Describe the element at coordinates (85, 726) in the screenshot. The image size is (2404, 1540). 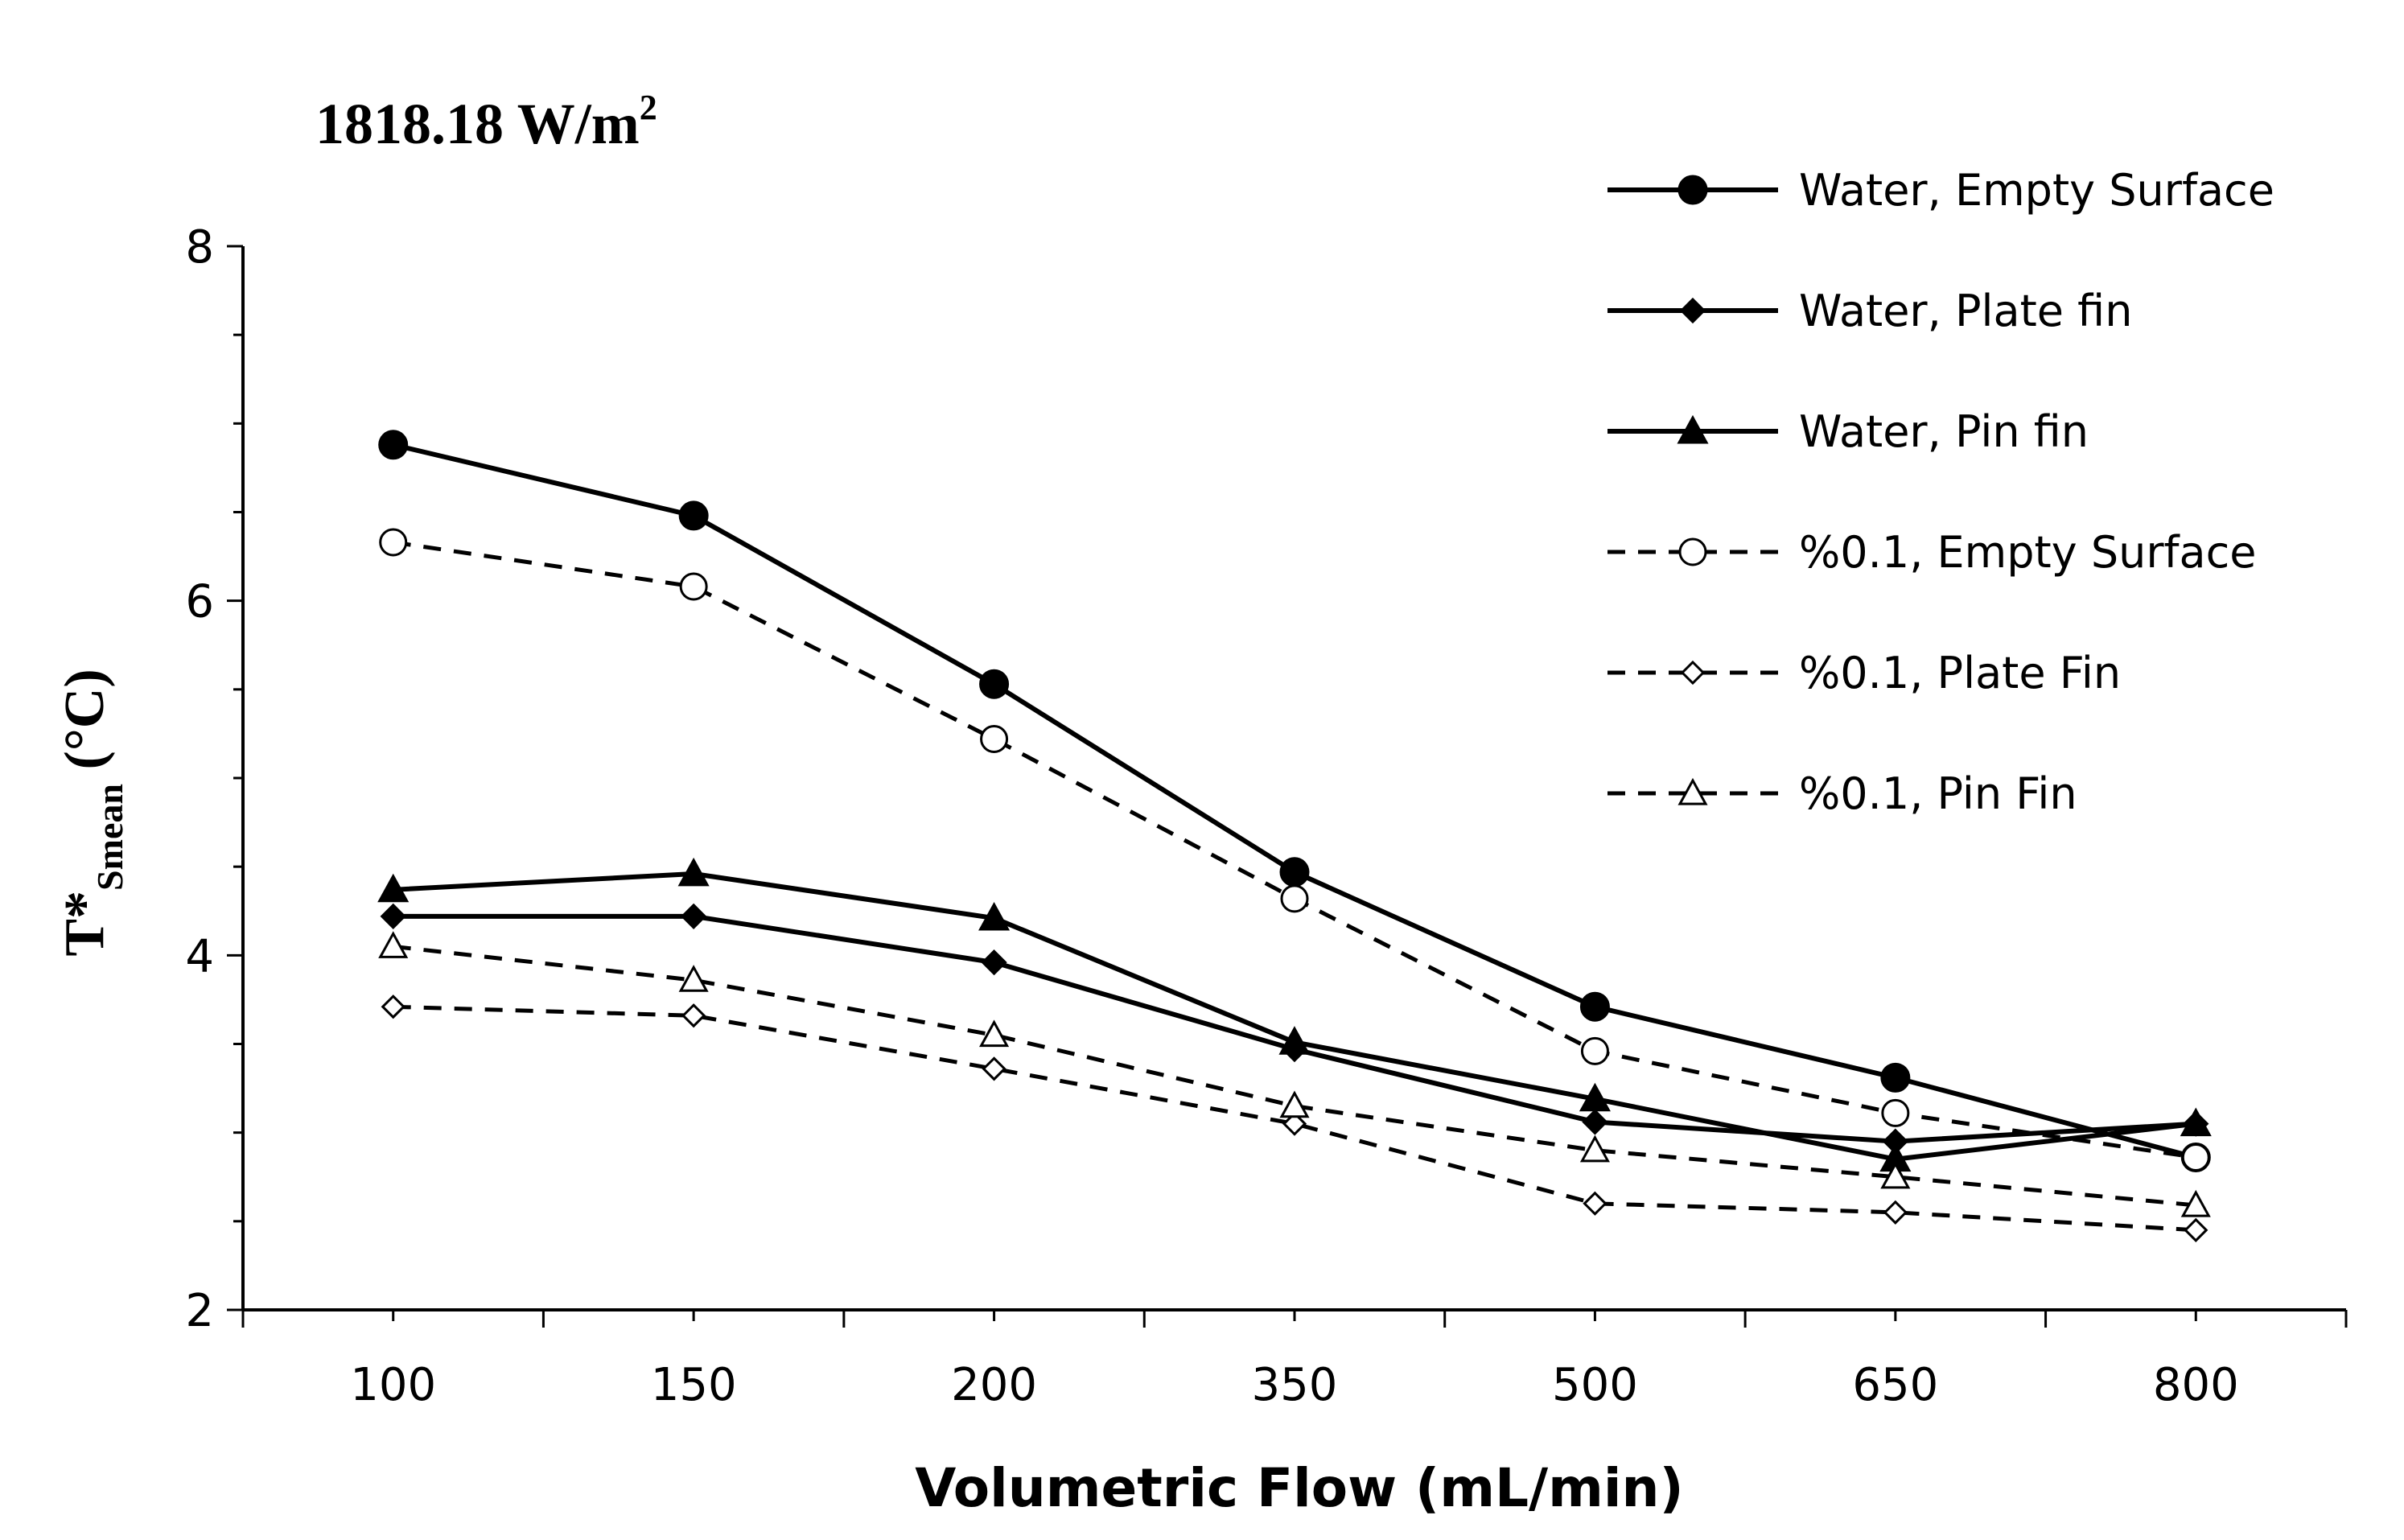
I see `y-axis-label-unit: (°C)` at that location.